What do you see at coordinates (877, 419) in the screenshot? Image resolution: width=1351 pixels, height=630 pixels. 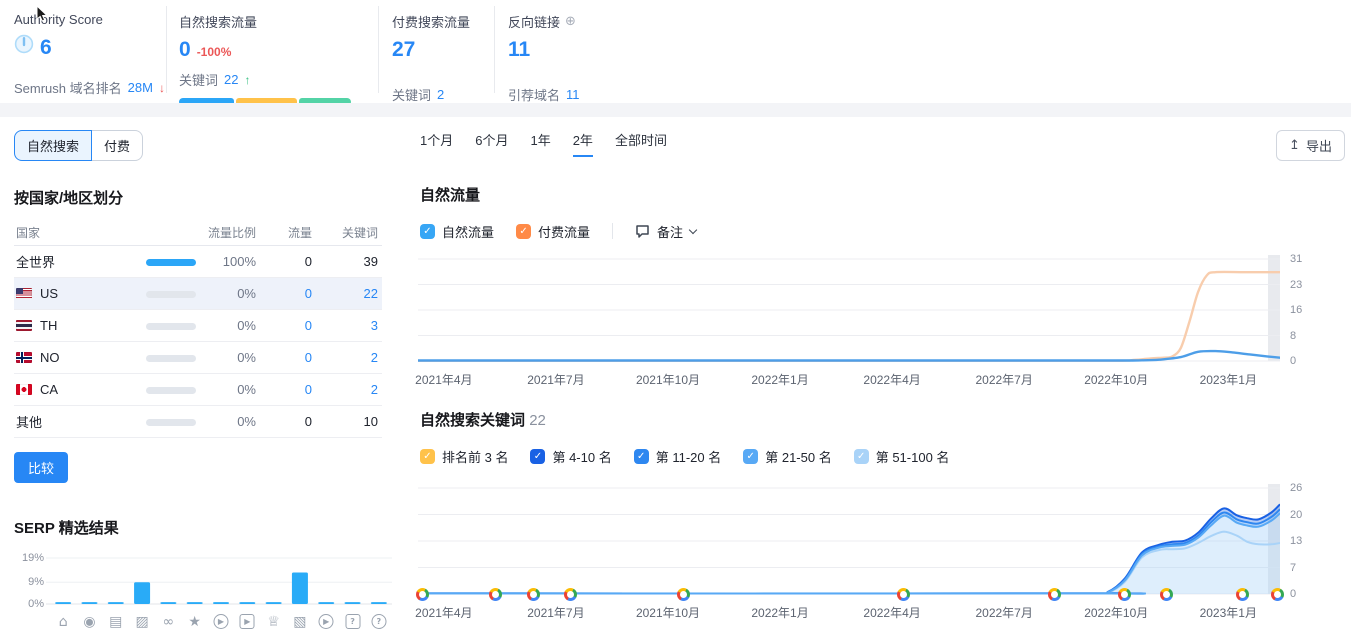 I see `organic-keywords-title: 自然搜索关键词 22` at bounding box center [877, 419].